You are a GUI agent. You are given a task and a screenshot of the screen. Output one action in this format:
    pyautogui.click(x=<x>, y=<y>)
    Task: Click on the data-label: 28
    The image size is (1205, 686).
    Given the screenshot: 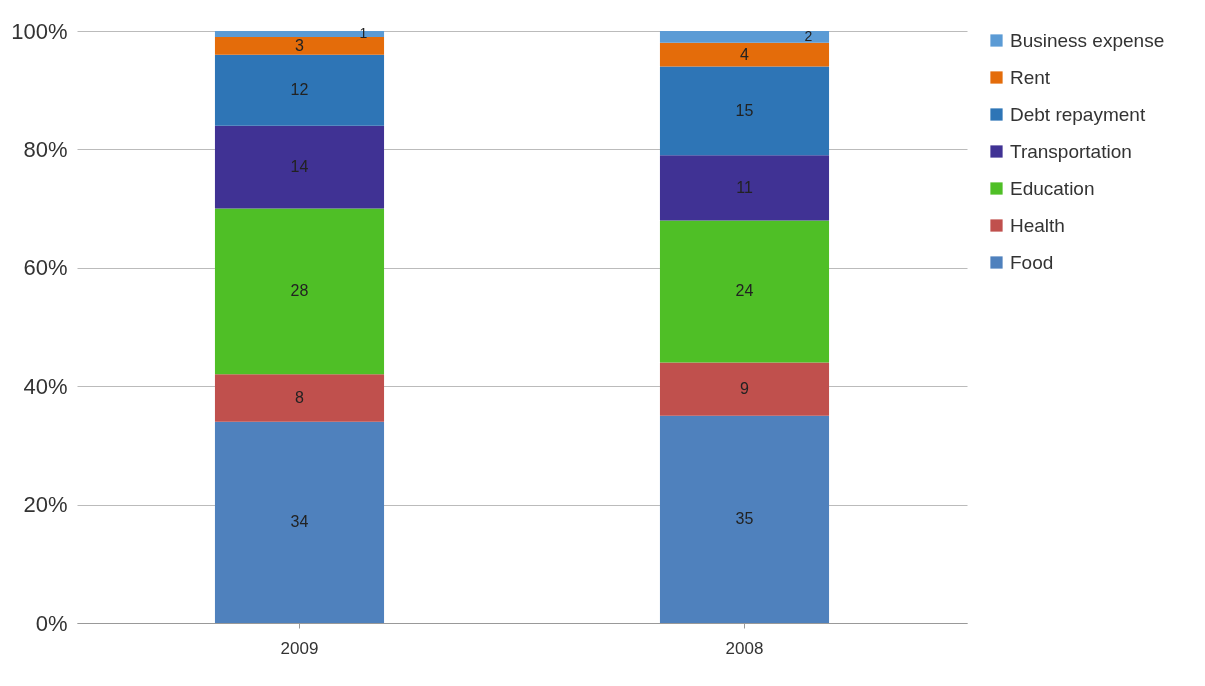 What is the action you would take?
    pyautogui.click(x=299, y=291)
    